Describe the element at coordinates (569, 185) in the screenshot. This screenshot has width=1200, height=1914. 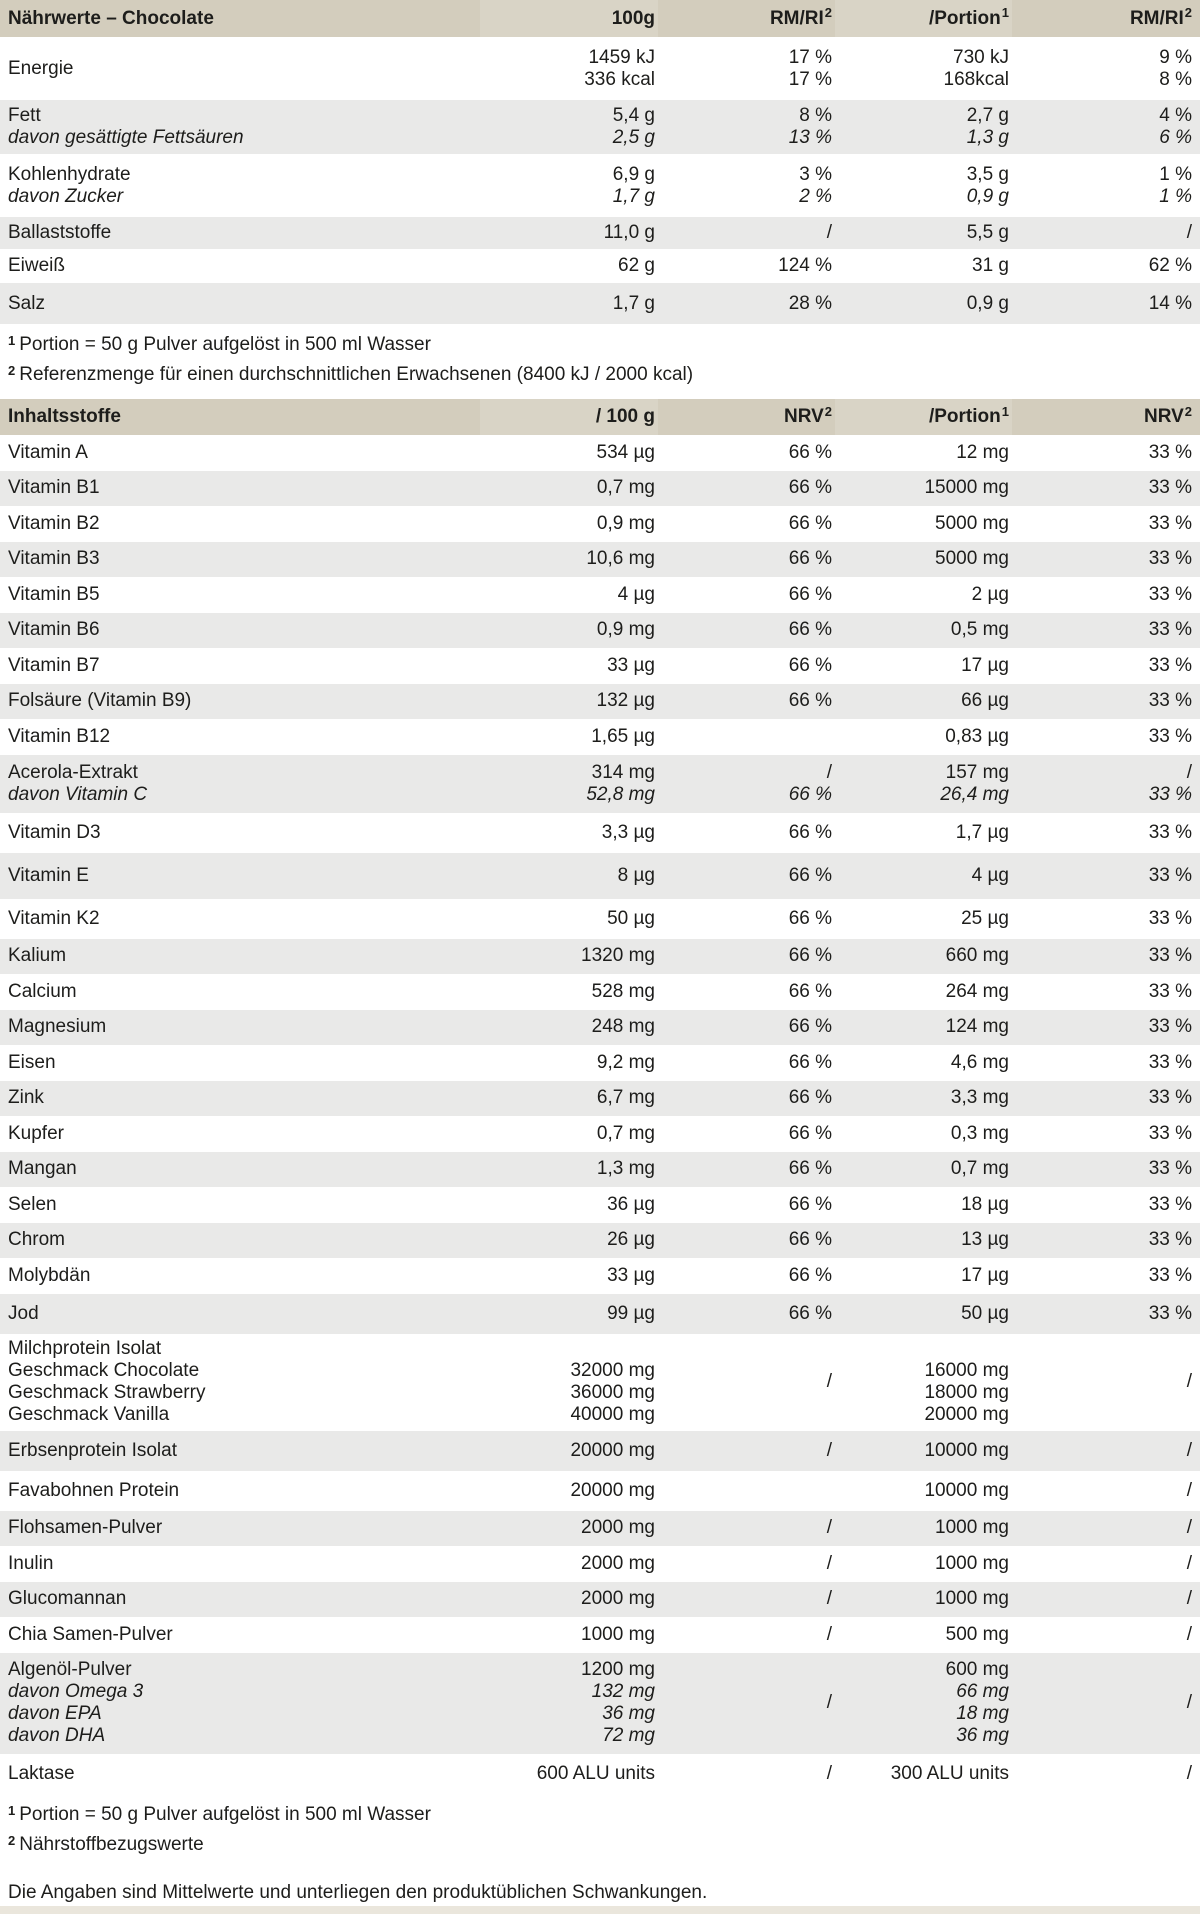
I see `value-cell: 6,9 g 1,7 g` at that location.